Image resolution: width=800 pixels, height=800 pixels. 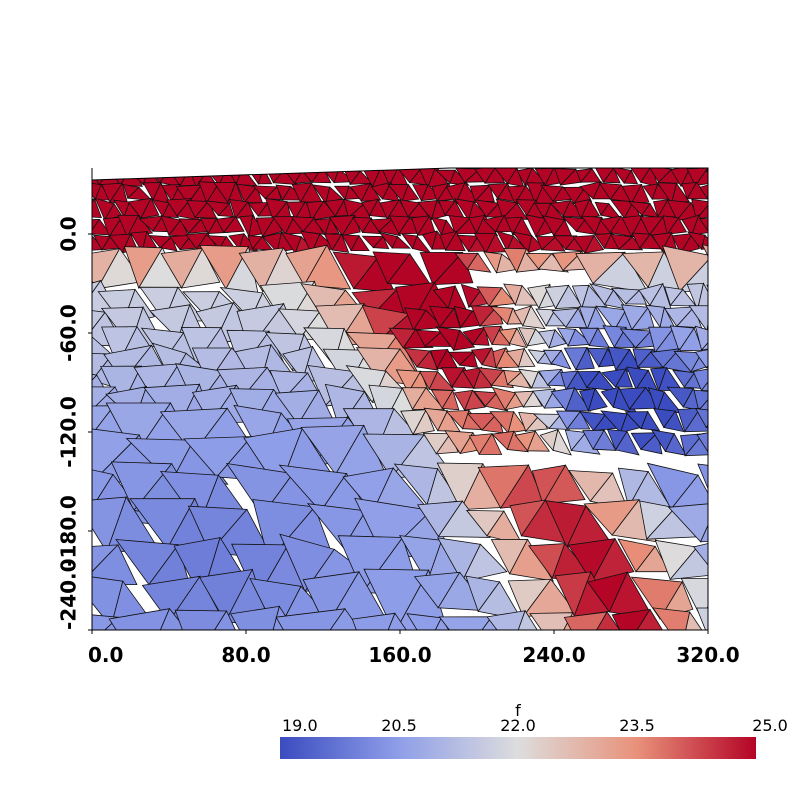 What do you see at coordinates (69, 333) in the screenshot?
I see `y-tick-label: -60.0` at bounding box center [69, 333].